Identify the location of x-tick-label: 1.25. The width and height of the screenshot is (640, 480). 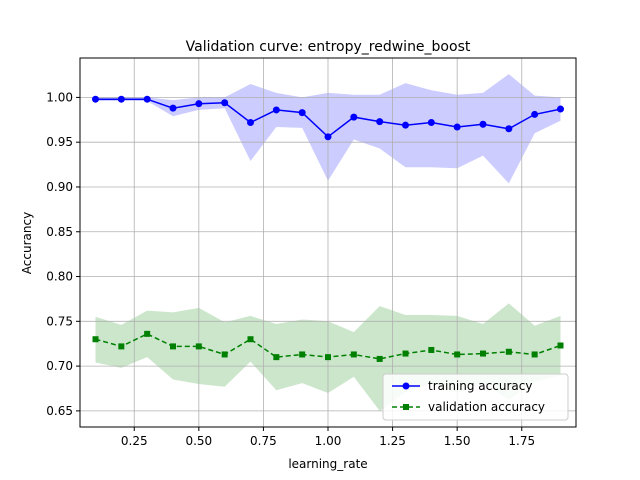
(392, 441).